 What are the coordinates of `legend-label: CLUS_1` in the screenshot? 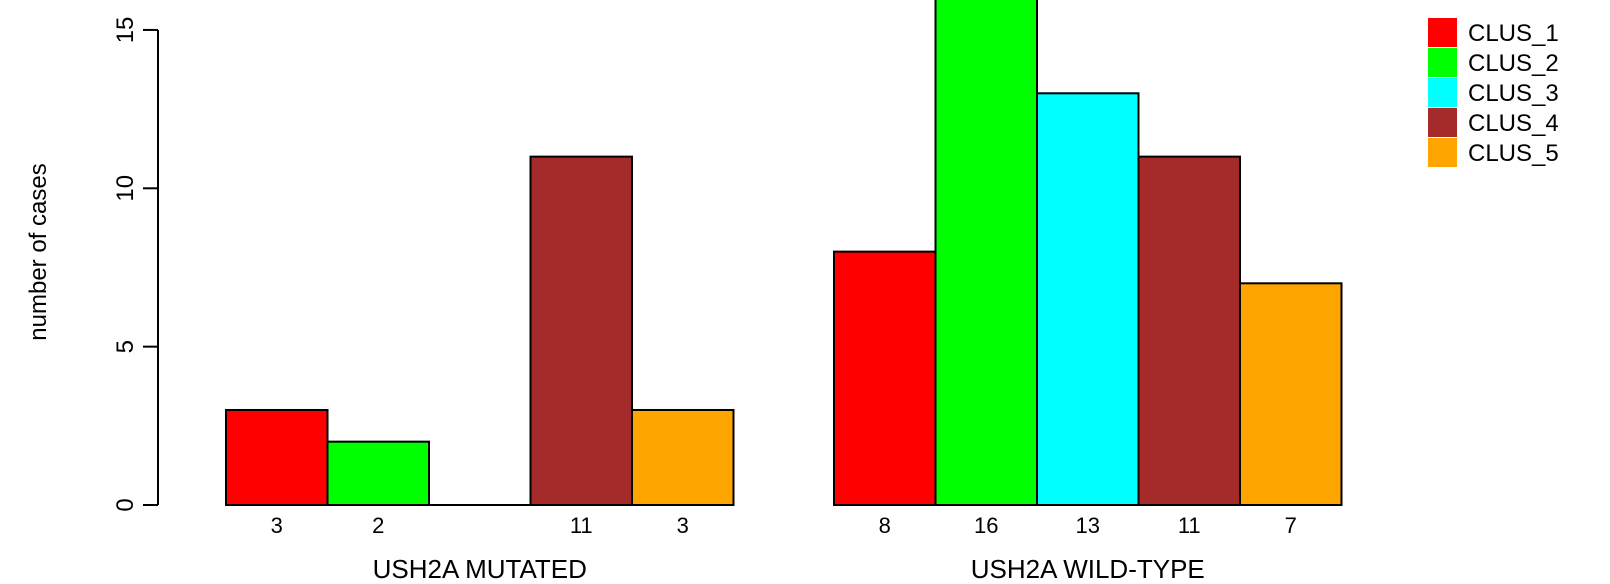 It's located at (1513, 33).